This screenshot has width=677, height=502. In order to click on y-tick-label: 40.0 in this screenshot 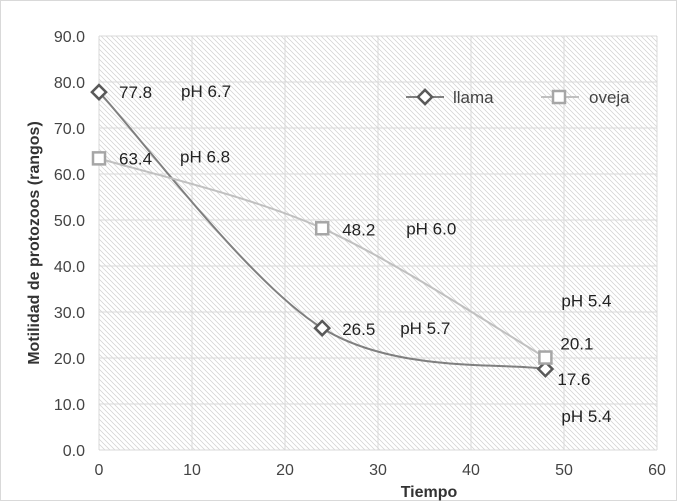, I will do `click(69, 267)`.